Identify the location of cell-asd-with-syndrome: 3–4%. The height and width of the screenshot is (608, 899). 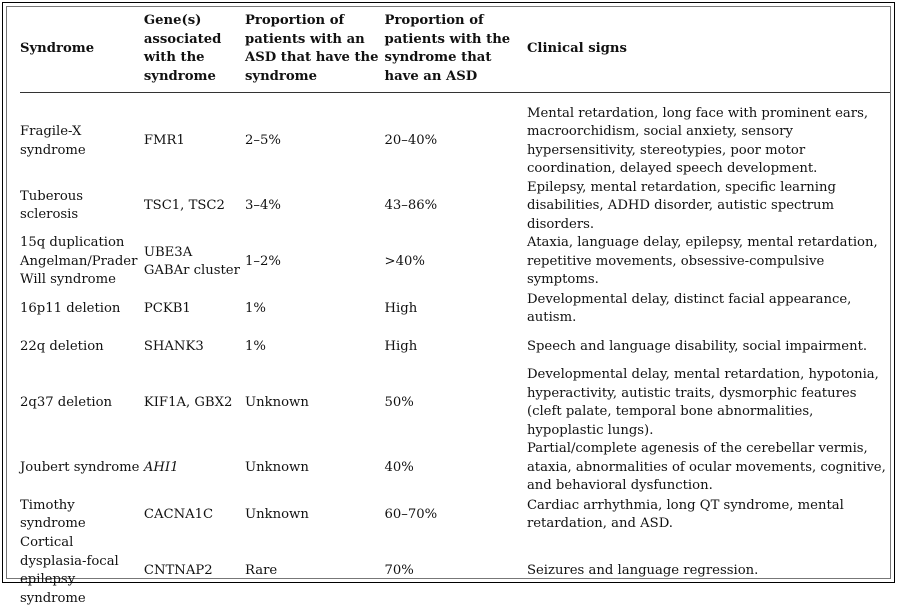
(263, 205).